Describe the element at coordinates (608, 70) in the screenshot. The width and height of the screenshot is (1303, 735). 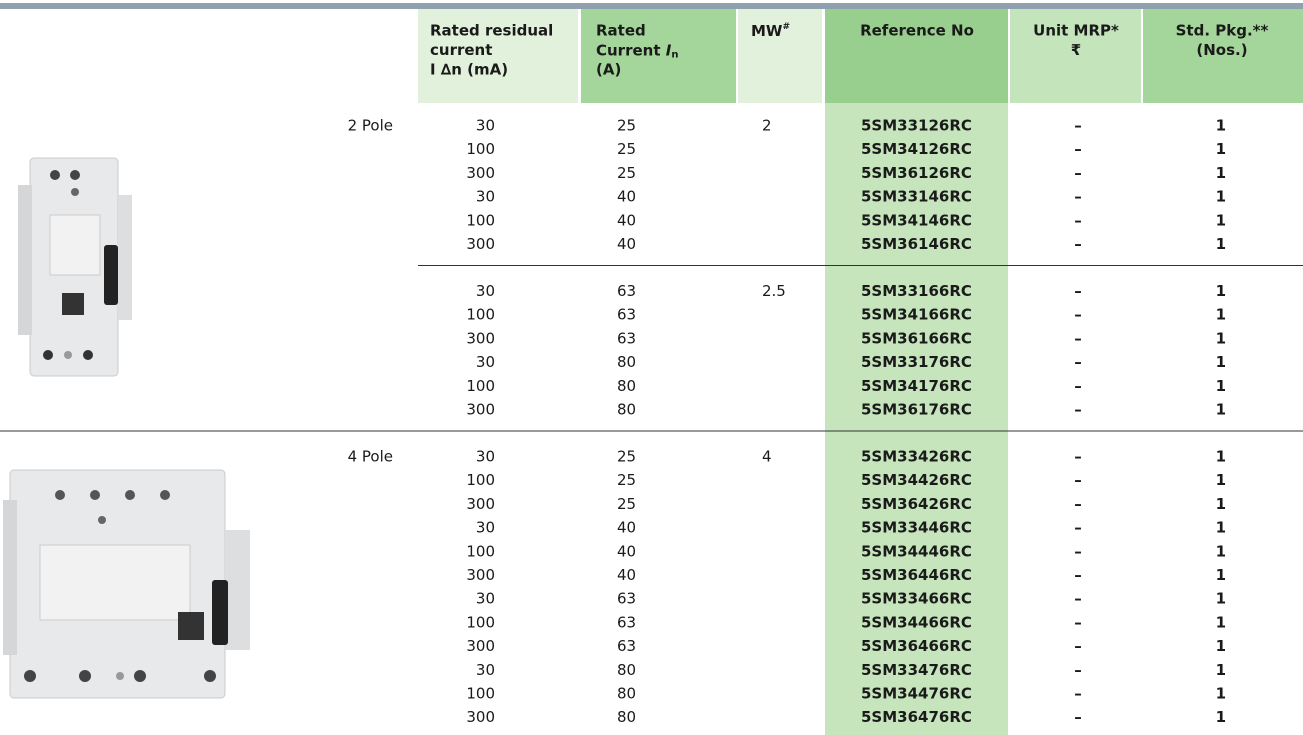
I see `header-text: (A)` at that location.